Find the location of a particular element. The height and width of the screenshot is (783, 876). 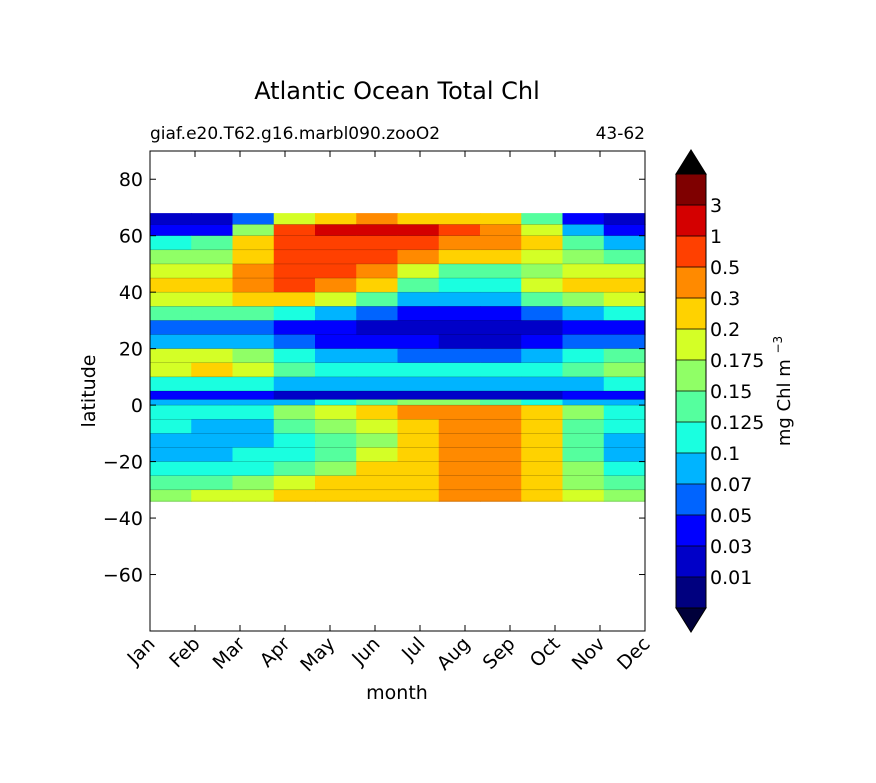

colorbar-tick-label: 0.1 is located at coordinates (725, 454).